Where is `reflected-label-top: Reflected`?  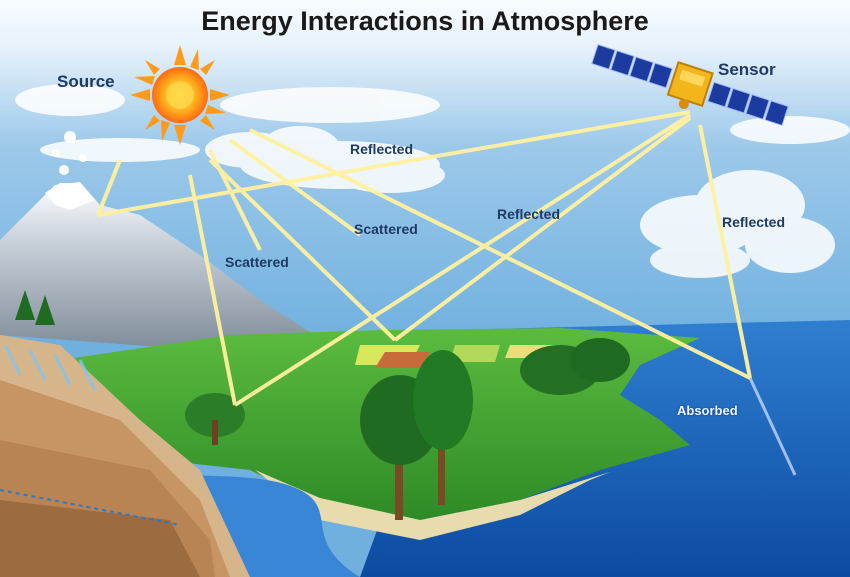
reflected-label-top: Reflected is located at coordinates (382, 149).